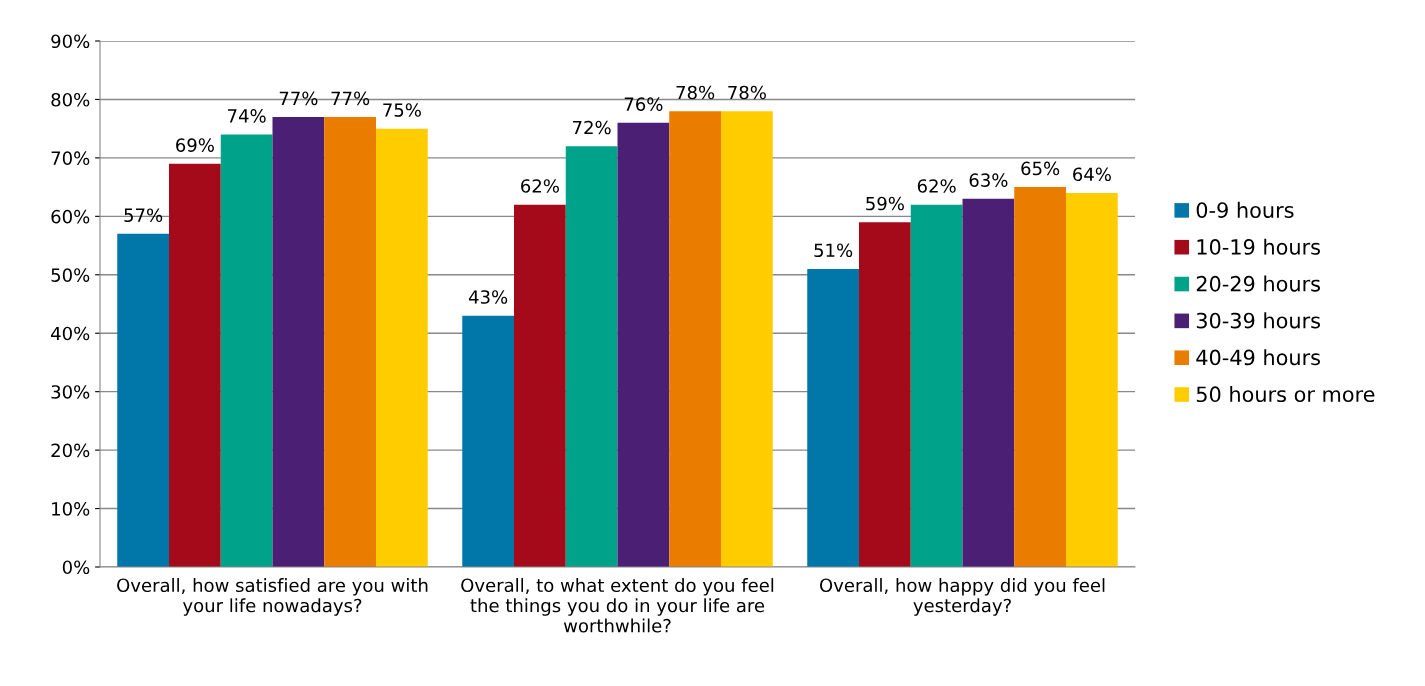  What do you see at coordinates (70, 392) in the screenshot?
I see `y-tick-label: 30%` at bounding box center [70, 392].